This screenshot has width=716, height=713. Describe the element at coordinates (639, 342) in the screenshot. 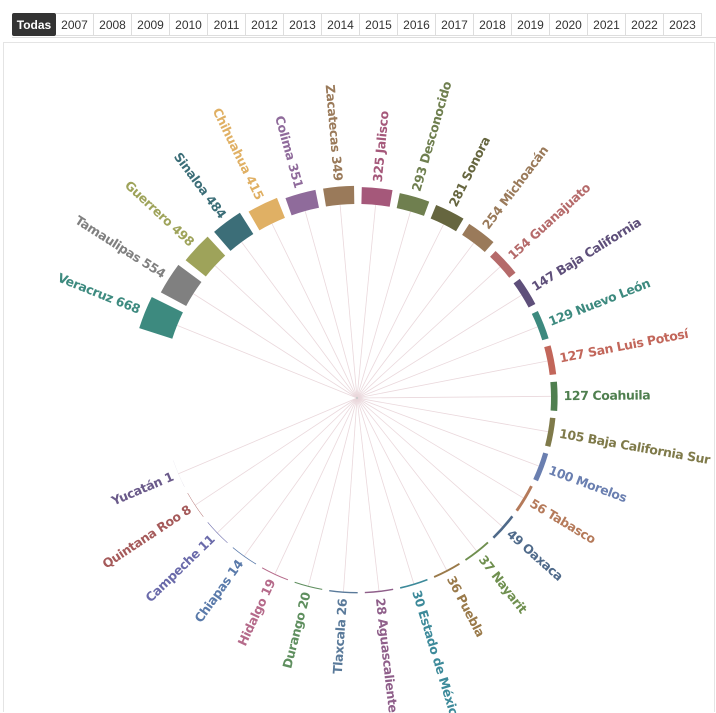

I see `label-name: San Luis Potosí` at that location.